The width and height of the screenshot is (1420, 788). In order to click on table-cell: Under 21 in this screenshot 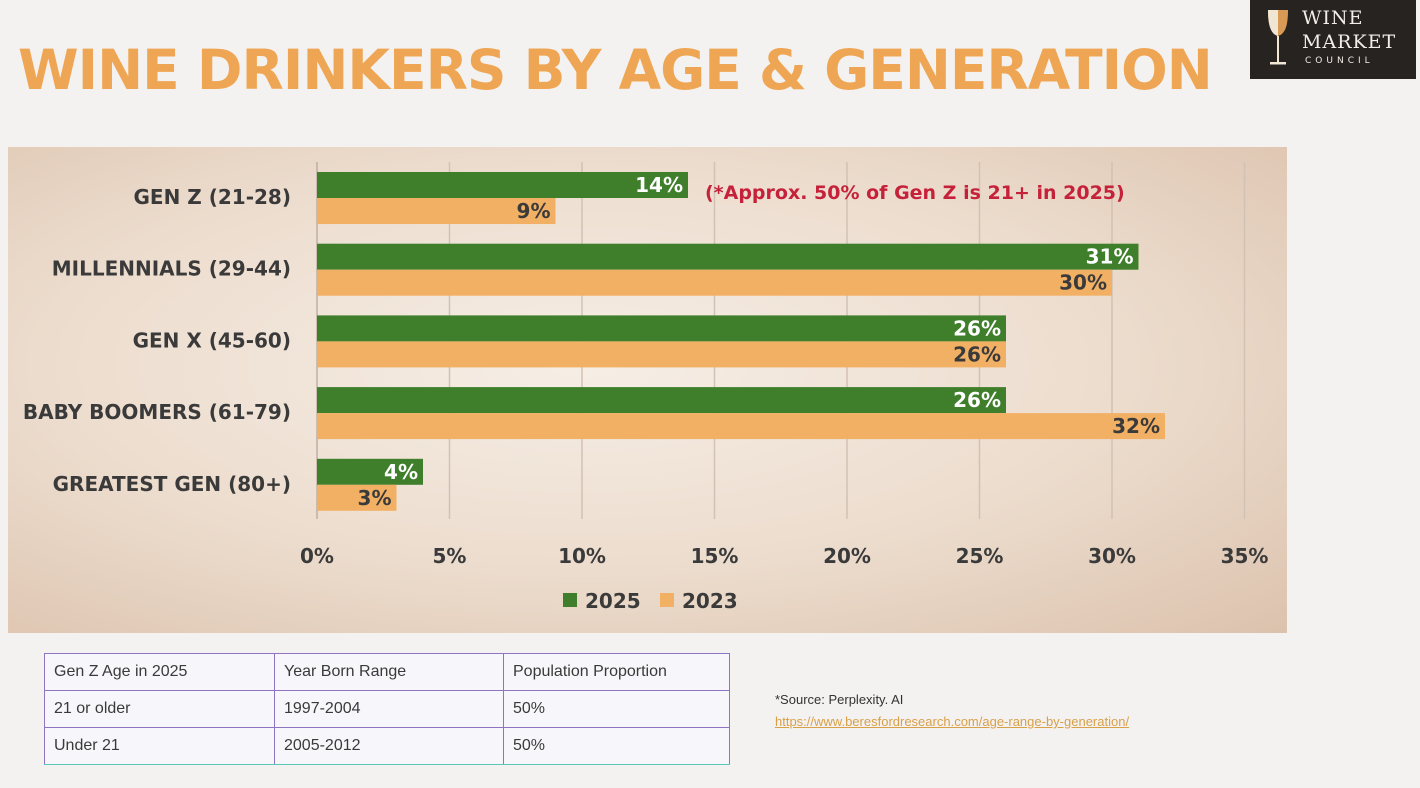, I will do `click(159, 746)`.